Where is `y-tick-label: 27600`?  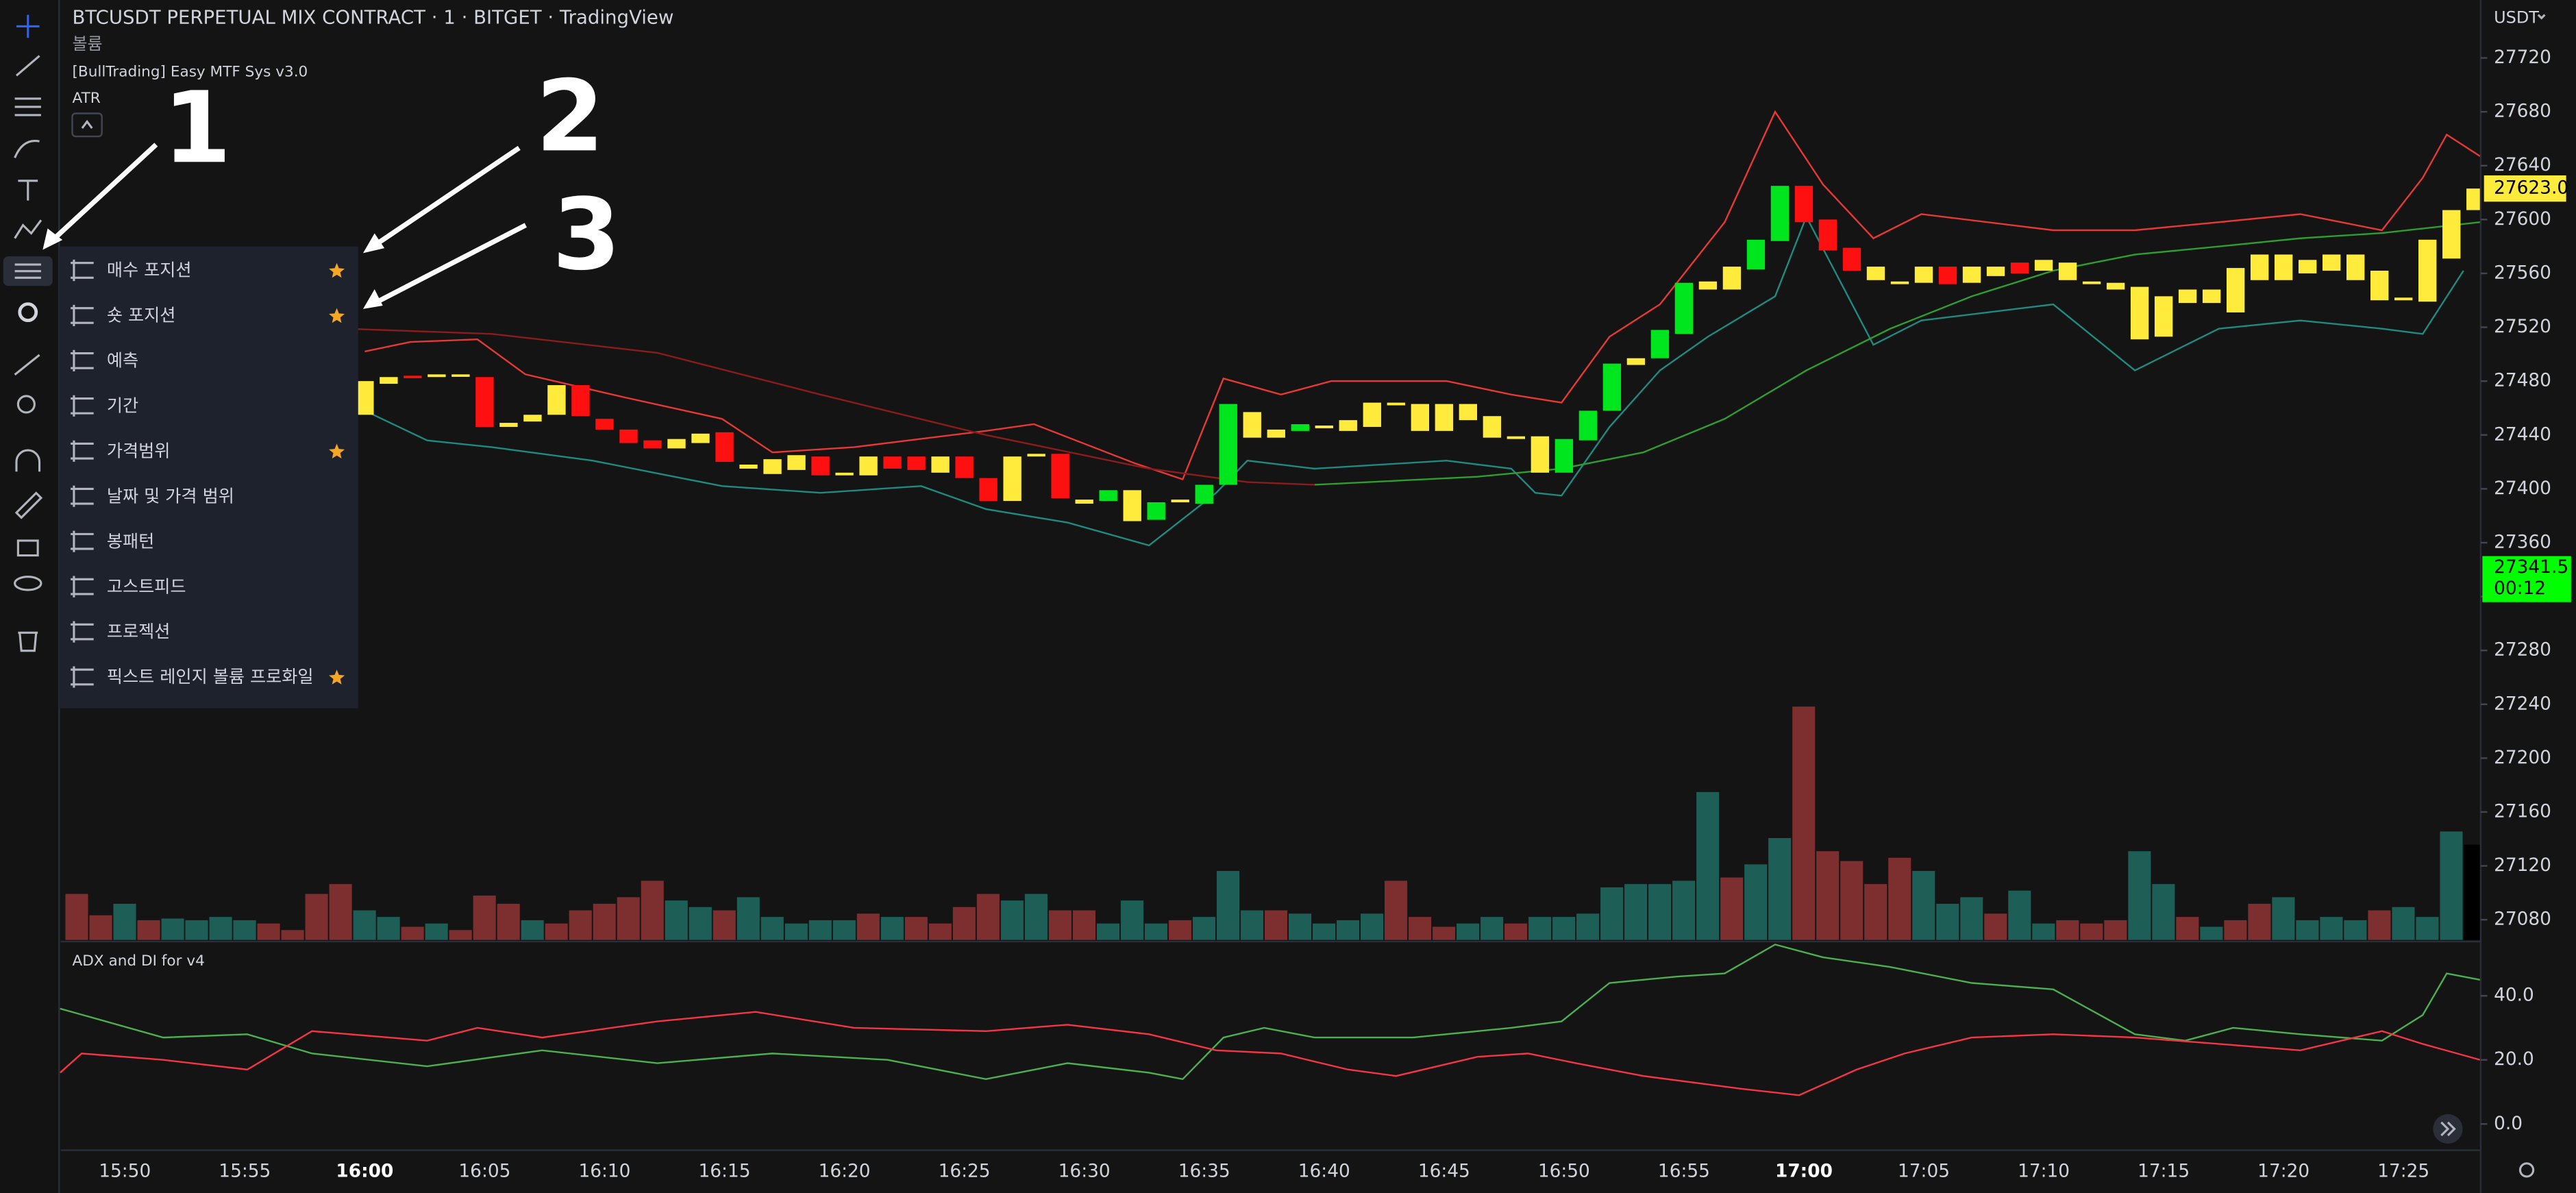
y-tick-label: 27600 is located at coordinates (2522, 220).